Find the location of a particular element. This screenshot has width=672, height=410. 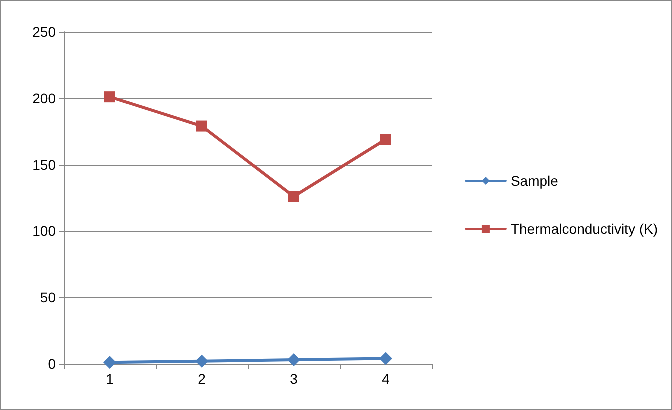

y-tick-label: 150 is located at coordinates (44, 164).